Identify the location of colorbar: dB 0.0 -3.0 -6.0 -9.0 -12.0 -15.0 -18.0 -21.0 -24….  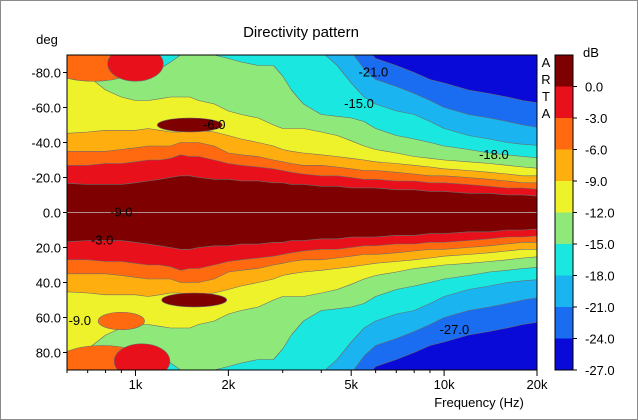
(584, 211).